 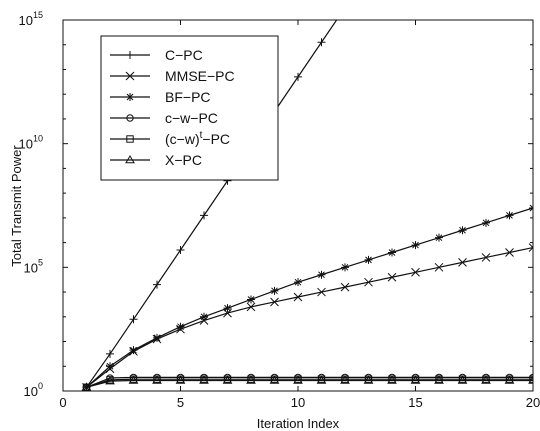 What do you see at coordinates (130, 55) in the screenshot?
I see `legend-marker-plus` at bounding box center [130, 55].